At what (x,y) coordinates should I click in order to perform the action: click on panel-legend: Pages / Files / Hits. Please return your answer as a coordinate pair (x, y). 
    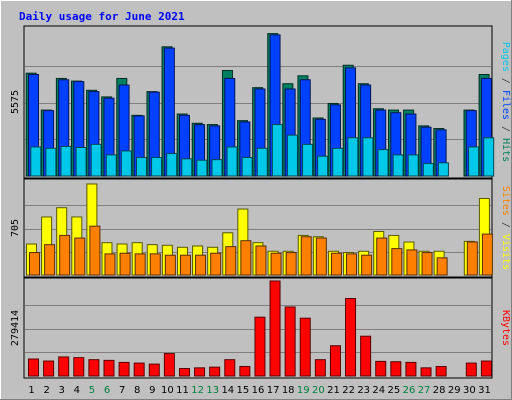
    Looking at the image, I should click on (505, 102).